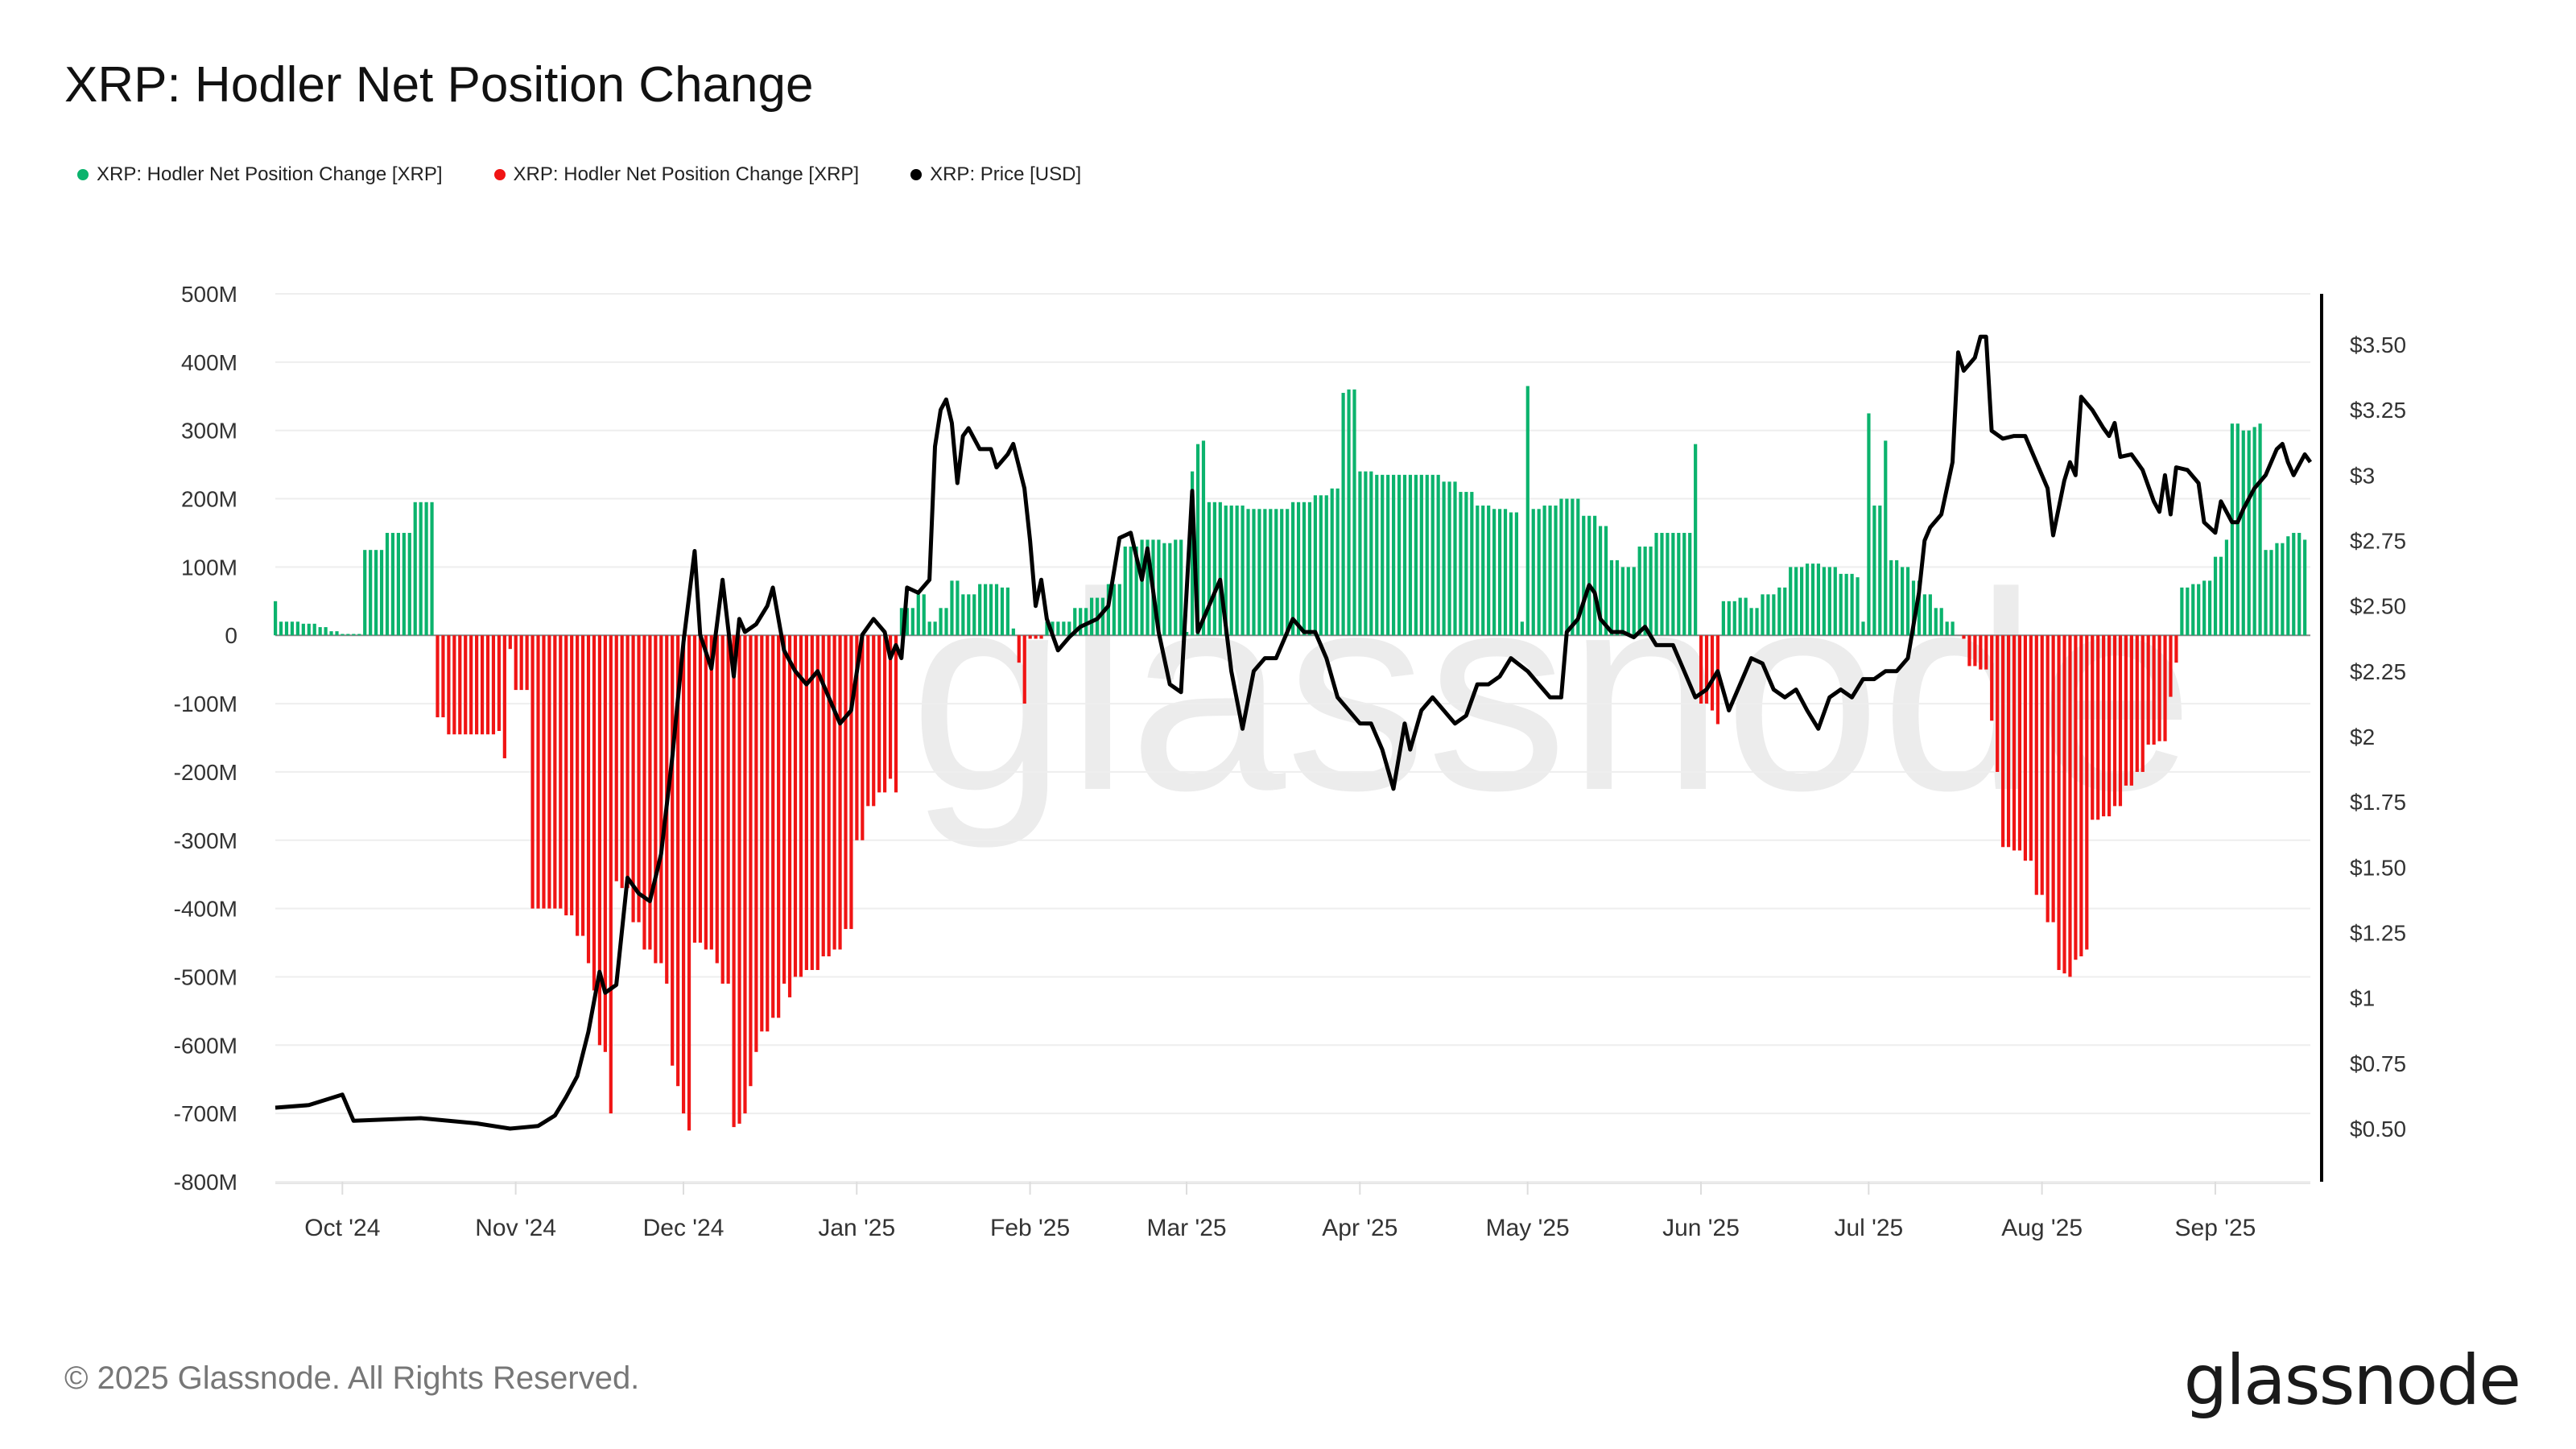 The image size is (2576, 1449). I want to click on legend-item-negative: XRP: Hodler Net Position Change [XRP], so click(676, 174).